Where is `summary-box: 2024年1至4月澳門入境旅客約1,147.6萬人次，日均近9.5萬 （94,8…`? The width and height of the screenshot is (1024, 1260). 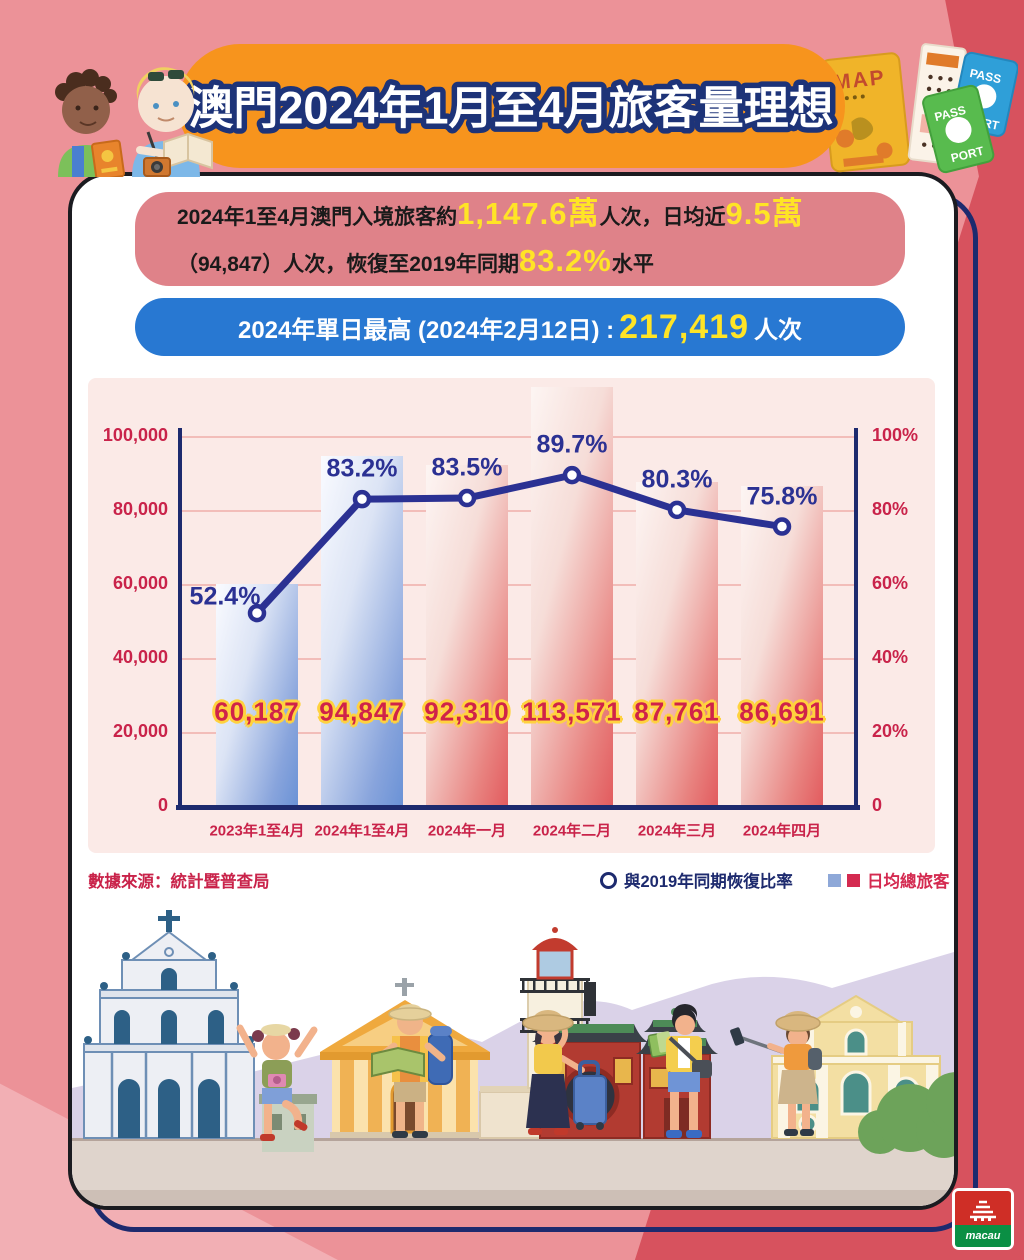
summary-box: 2024年1至4月澳門入境旅客約1,147.6萬人次，日均近9.5萬 （94,8… is located at coordinates (520, 239).